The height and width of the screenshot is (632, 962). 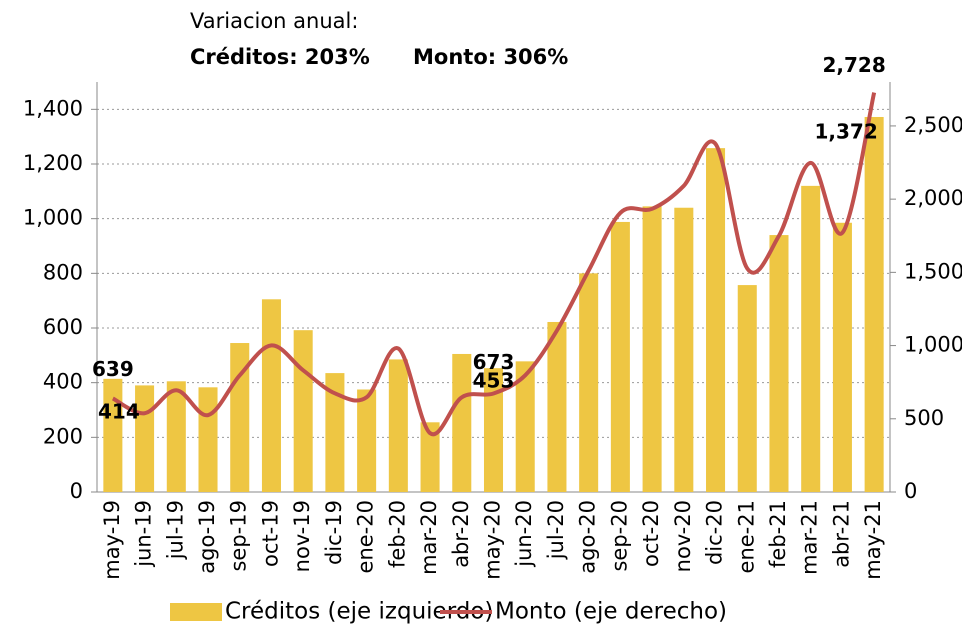 What do you see at coordinates (924, 418) in the screenshot?
I see `y2-tick-label: 500` at bounding box center [924, 418].